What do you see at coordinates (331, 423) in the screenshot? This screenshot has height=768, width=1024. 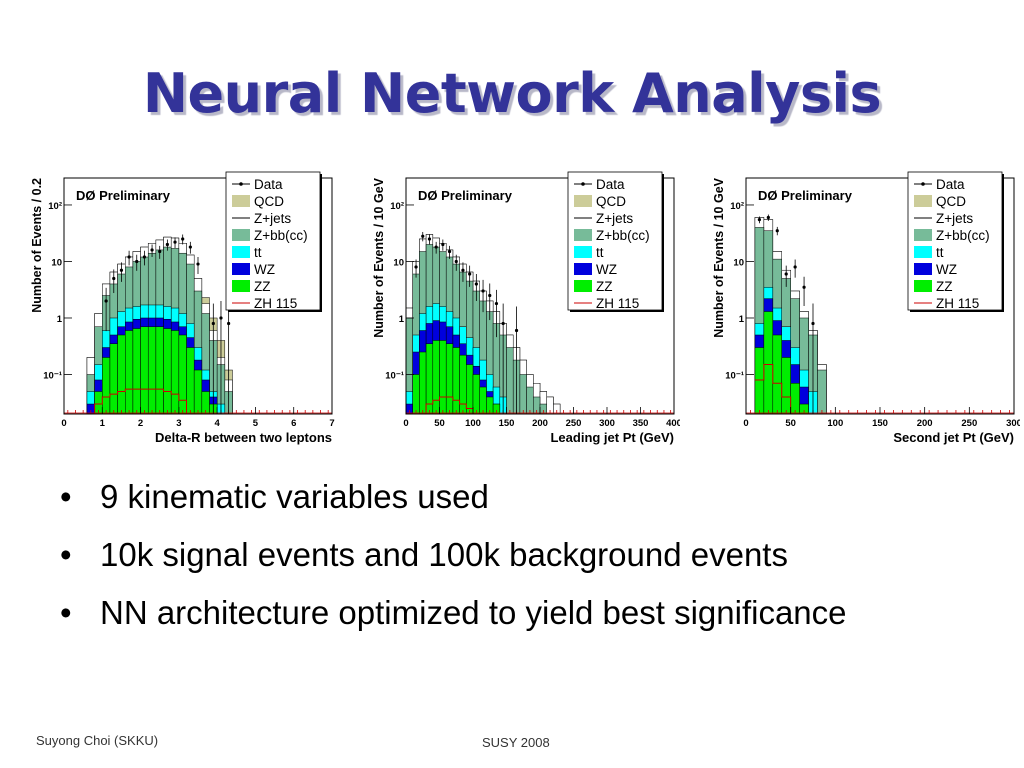 I see `x-tick-label: 7` at bounding box center [331, 423].